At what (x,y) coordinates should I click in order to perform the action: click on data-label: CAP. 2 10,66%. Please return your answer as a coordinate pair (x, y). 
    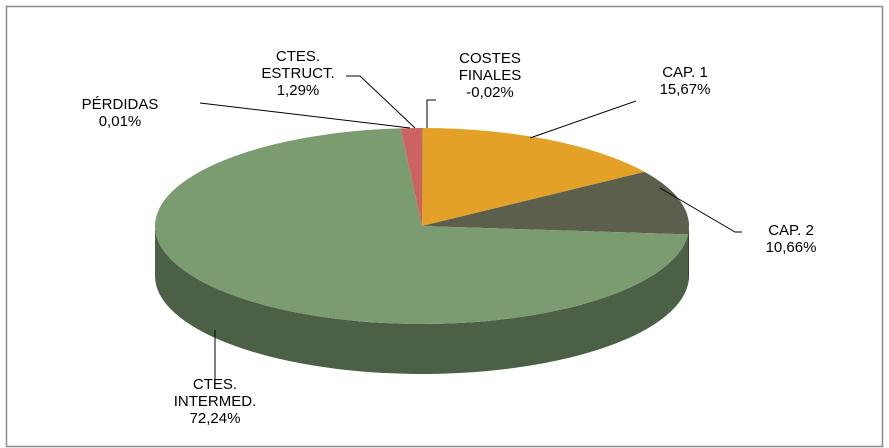
    Looking at the image, I should click on (791, 239).